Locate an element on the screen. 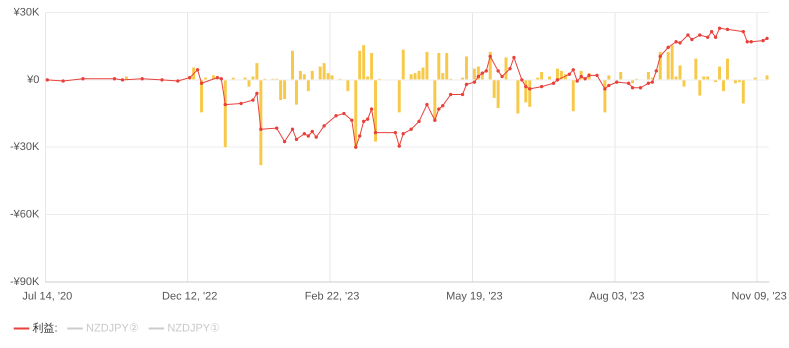  y-tick-label: -¥30K is located at coordinates (25, 147).